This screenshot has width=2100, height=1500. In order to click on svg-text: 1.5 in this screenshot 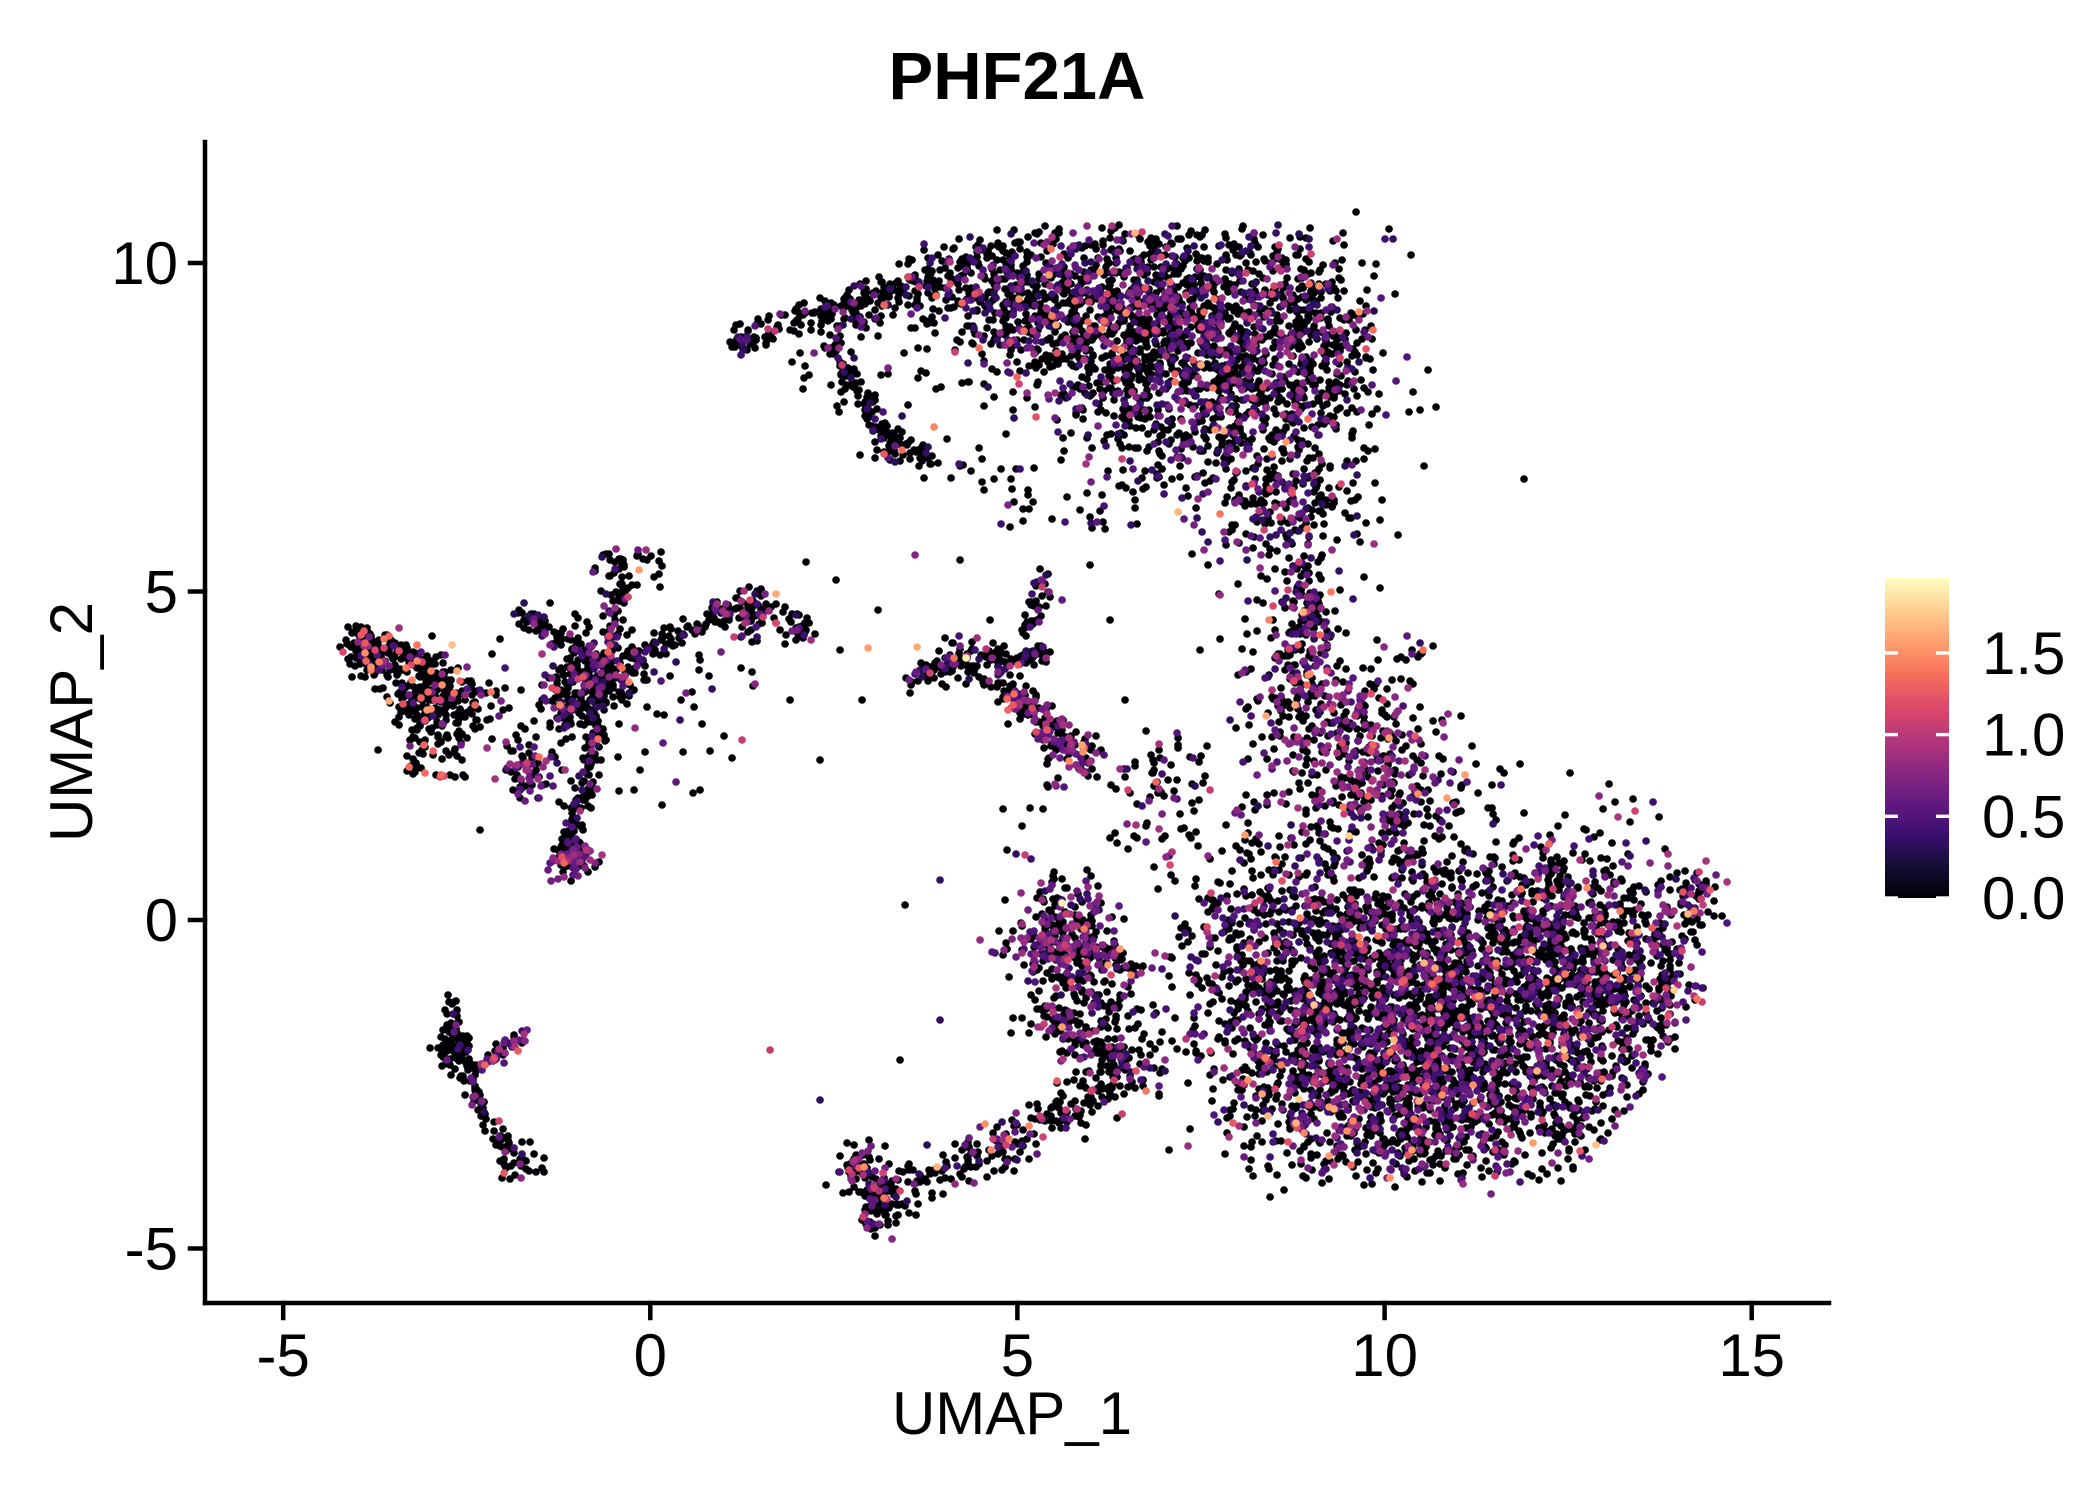, I will do `click(2023, 653)`.